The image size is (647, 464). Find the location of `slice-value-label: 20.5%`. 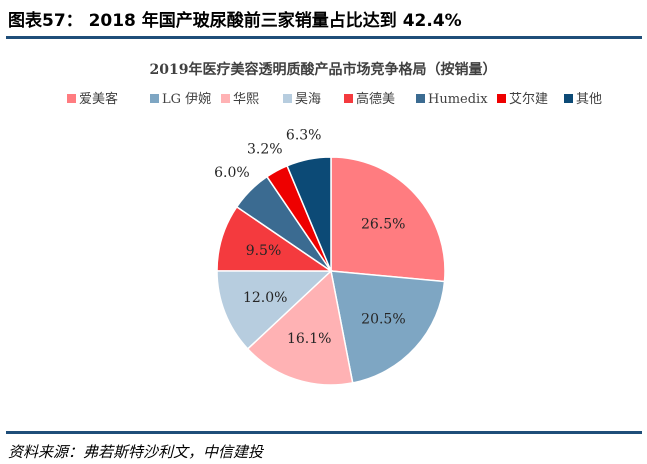

slice-value-label: 20.5% is located at coordinates (383, 319).